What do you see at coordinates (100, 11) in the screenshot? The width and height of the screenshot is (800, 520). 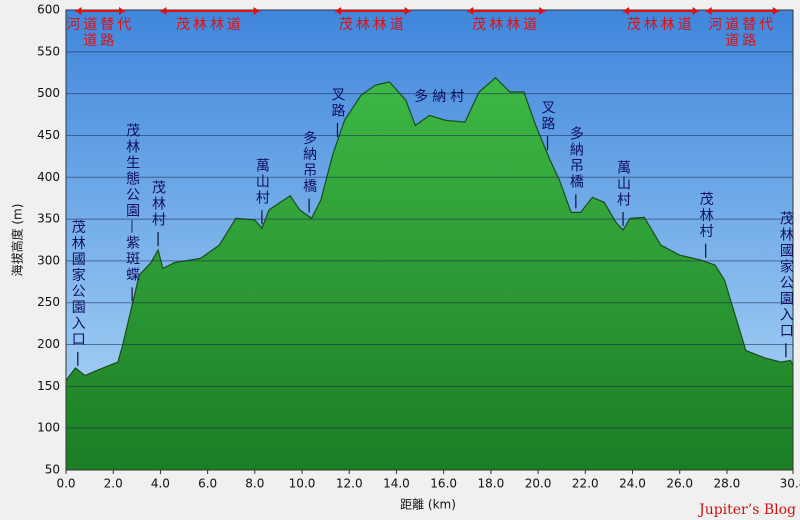 I see `route-arrow-head` at bounding box center [100, 11].